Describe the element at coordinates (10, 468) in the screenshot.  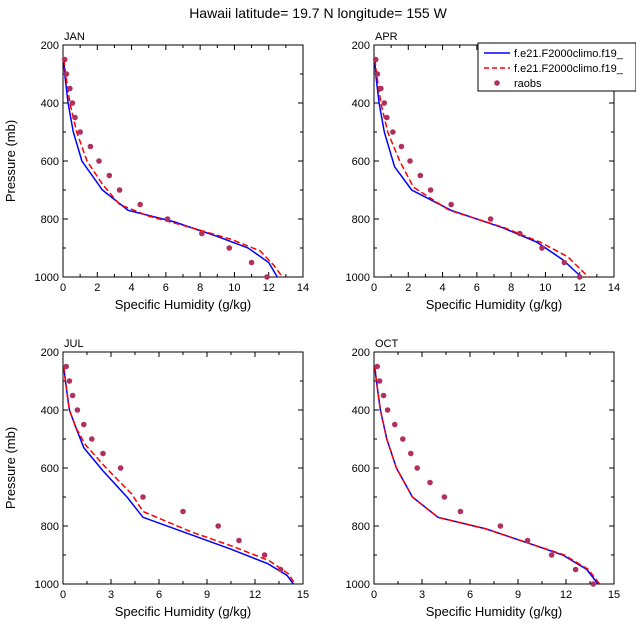
I see `y-axis-label: Pressure (mb)` at that location.